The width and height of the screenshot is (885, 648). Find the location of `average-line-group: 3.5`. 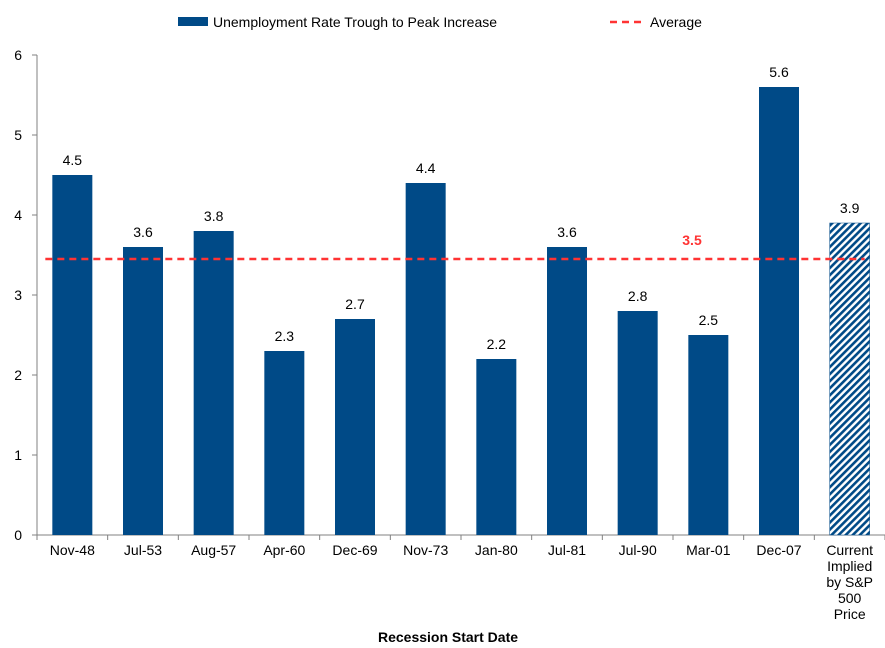

average-line-group: 3.5 is located at coordinates (455, 246).